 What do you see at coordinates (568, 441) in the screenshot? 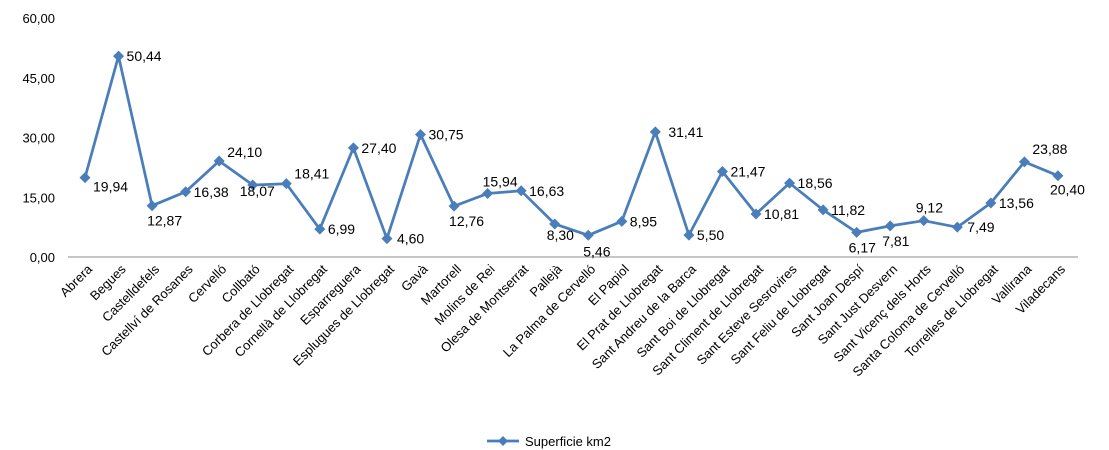
I see `legend-entry: Superficie km2` at bounding box center [568, 441].